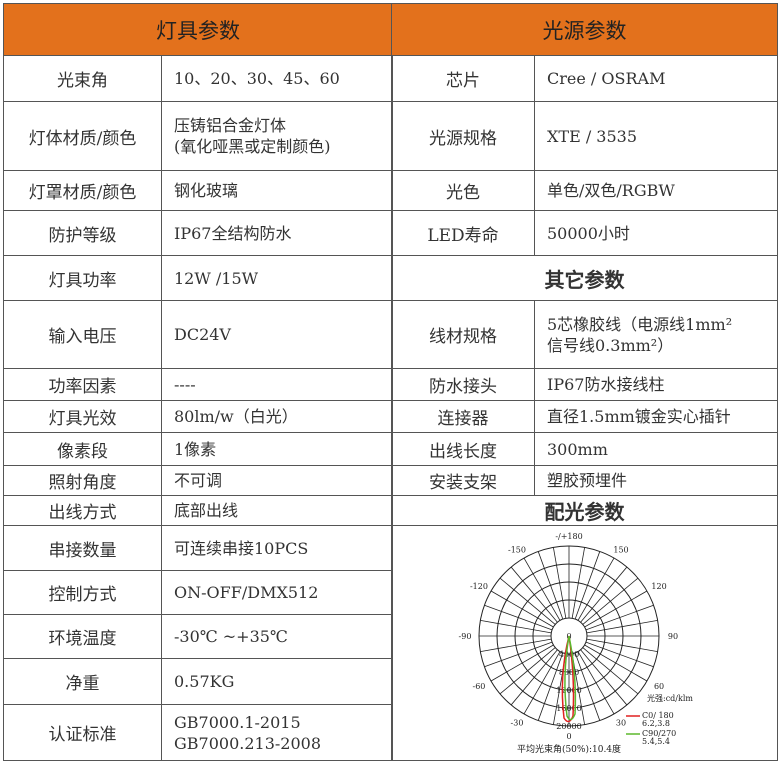 Image resolution: width=781 pixels, height=765 pixels. I want to click on param-value: IP67全结构防水, so click(233, 233).